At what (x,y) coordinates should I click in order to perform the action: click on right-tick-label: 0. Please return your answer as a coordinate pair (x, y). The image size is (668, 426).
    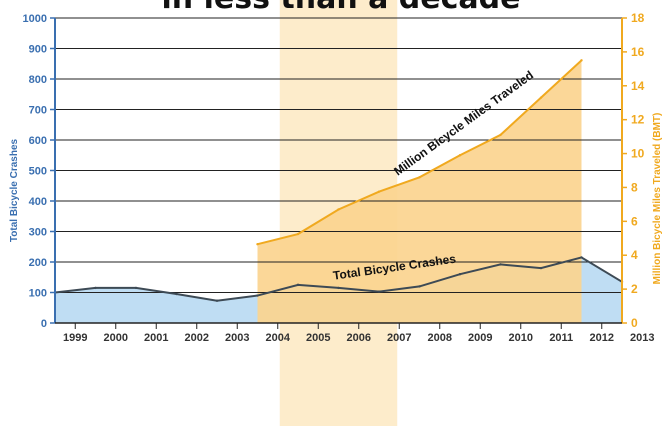
    Looking at the image, I should click on (634, 323).